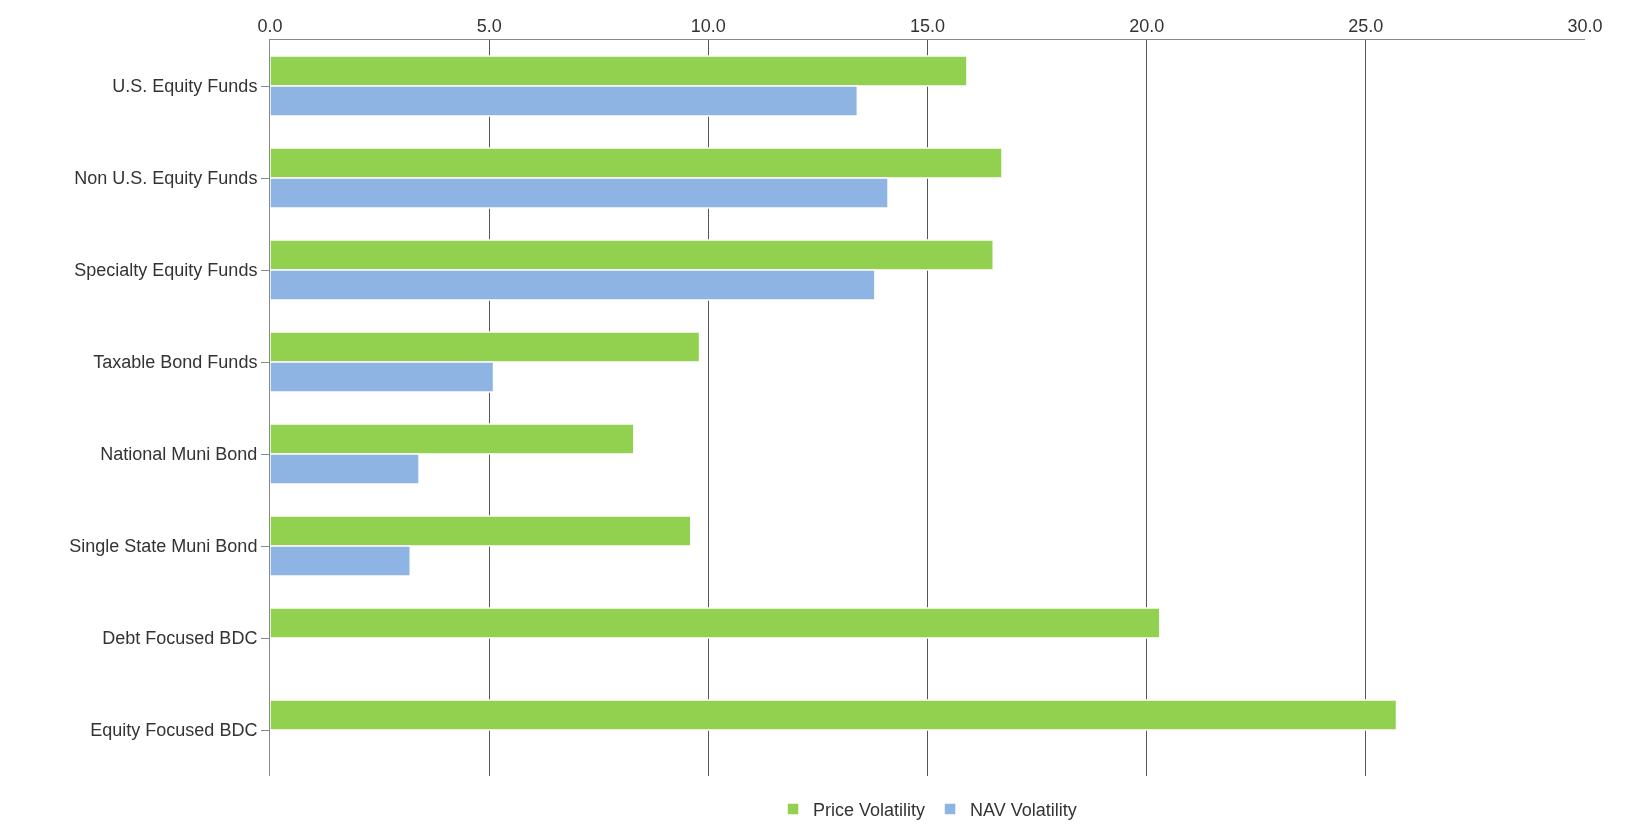 This screenshot has width=1625, height=840. Describe the element at coordinates (180, 638) in the screenshot. I see `y-tick-label: Debt Focused BDC` at that location.